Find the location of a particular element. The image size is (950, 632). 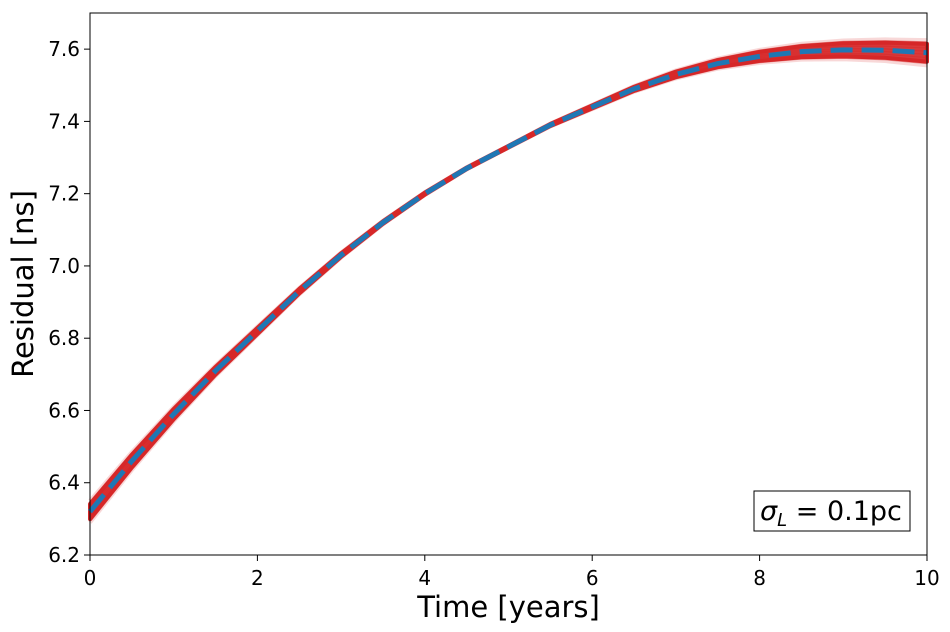

sigma-annotation: σL = 0.1pc is located at coordinates (832, 511).